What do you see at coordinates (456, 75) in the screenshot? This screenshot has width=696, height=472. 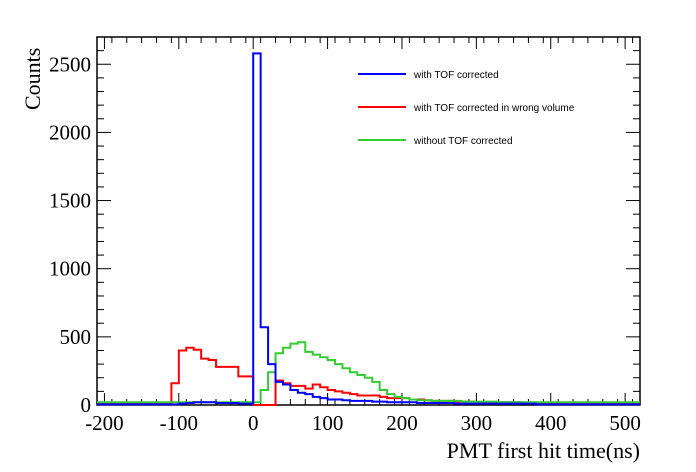 I see `legend-label-with-tof: with TOF corrected` at bounding box center [456, 75].